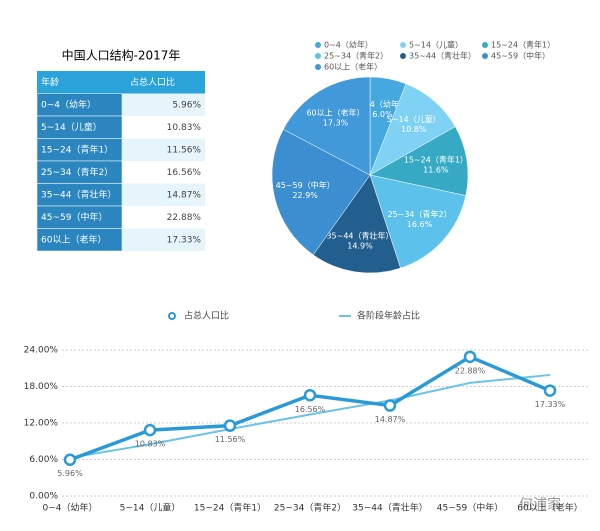 Image resolution: width=600 pixels, height=531 pixels. I want to click on x-tick-label: 5~14（儿童）, so click(150, 508).